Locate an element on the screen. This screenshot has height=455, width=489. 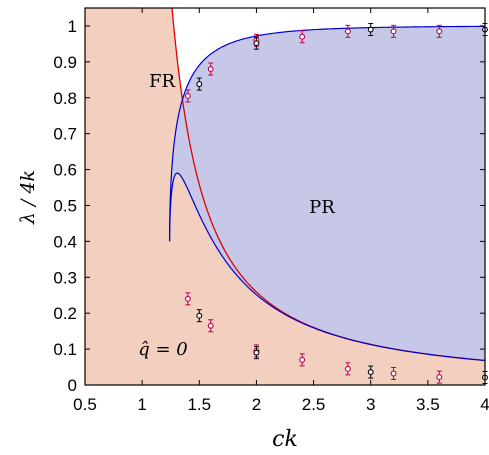
x-tick-label: 1.5 is located at coordinates (199, 404).